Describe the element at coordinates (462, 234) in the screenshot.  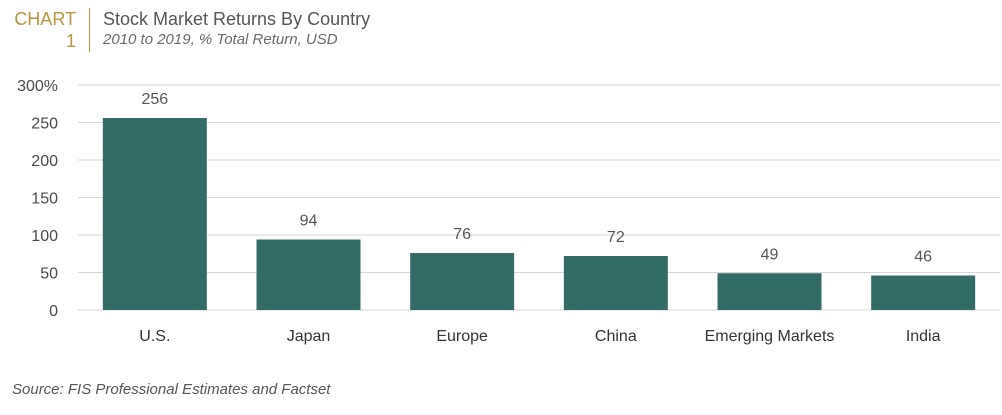
I see `data-label: 76` at that location.